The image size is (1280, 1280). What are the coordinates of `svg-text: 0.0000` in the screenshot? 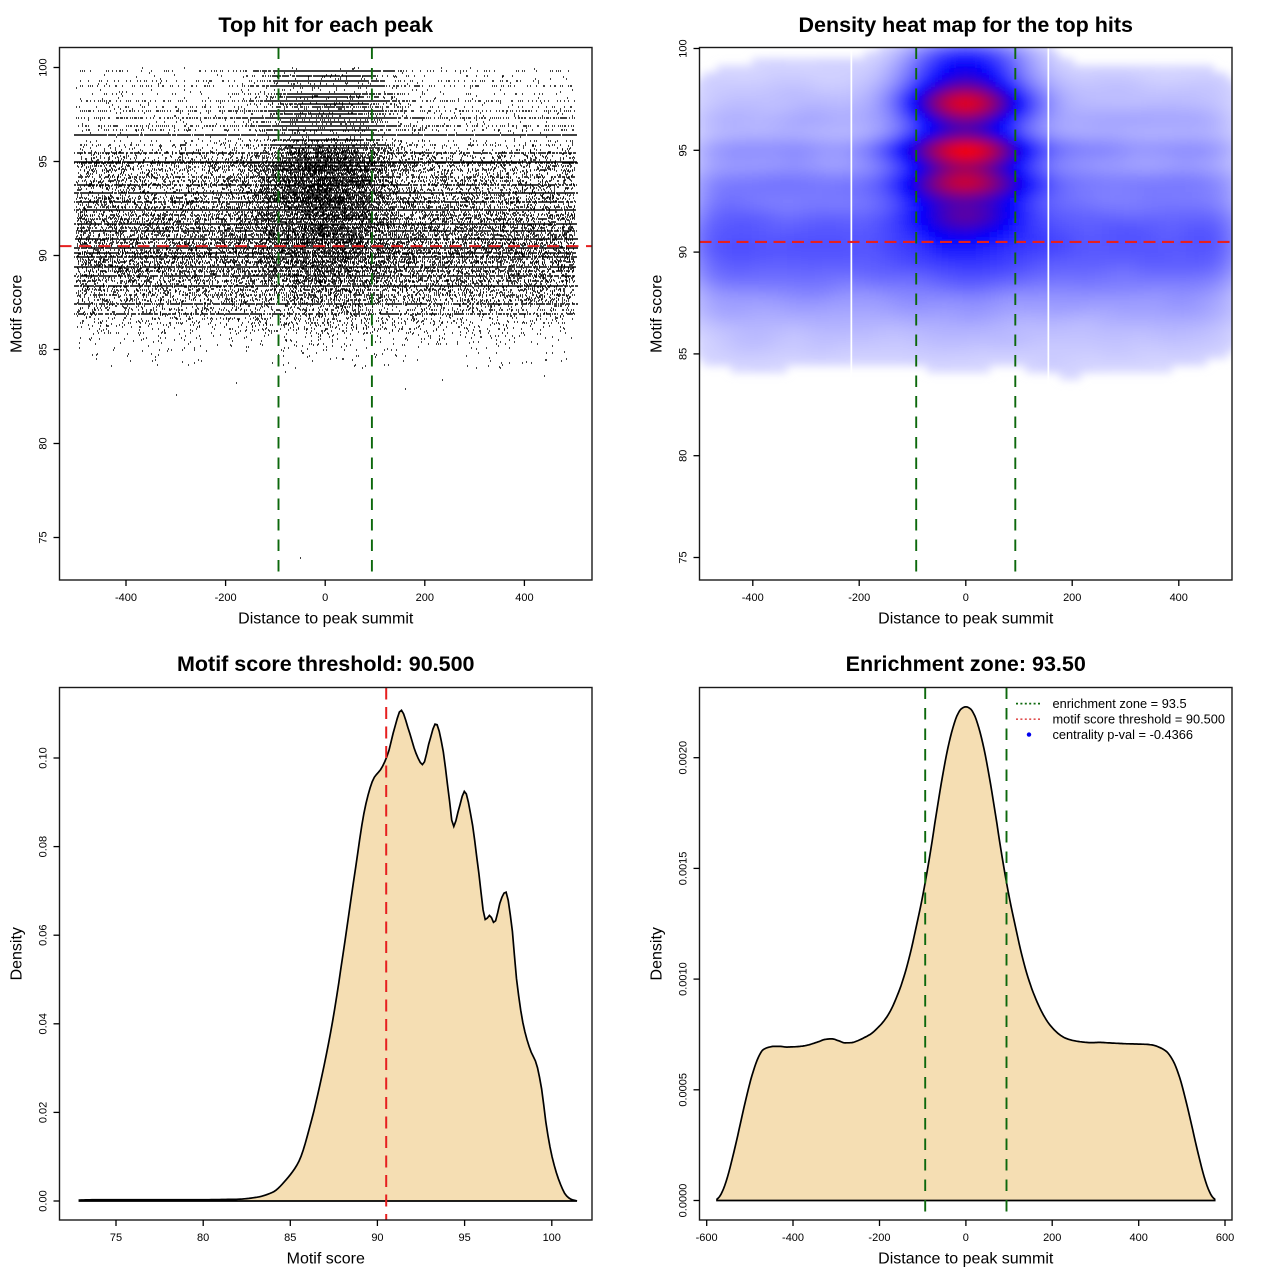 It's located at (684, 1201).